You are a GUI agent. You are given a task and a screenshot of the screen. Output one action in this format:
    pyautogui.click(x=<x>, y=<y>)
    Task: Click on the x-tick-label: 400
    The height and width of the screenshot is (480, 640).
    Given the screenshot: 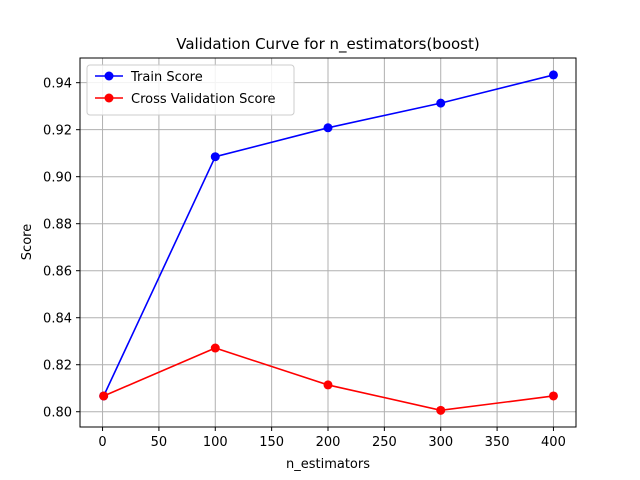 What is the action you would take?
    pyautogui.click(x=553, y=442)
    